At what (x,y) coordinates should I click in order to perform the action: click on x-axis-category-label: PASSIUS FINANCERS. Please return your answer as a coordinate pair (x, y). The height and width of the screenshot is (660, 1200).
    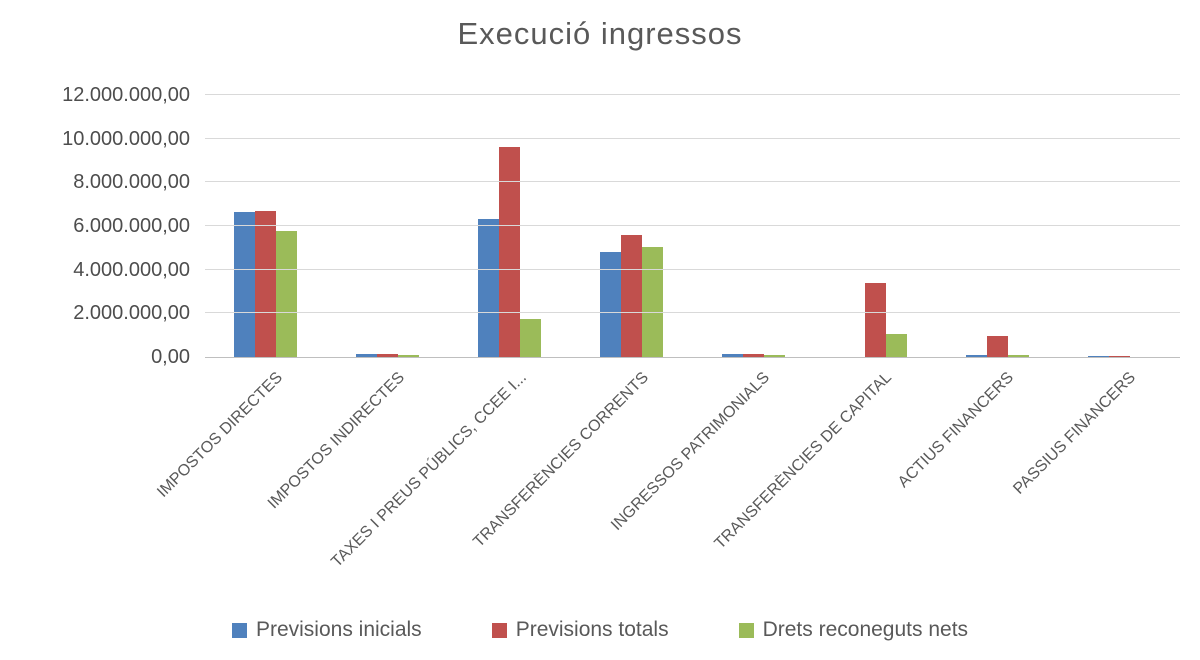
    Looking at the image, I should click on (1075, 433).